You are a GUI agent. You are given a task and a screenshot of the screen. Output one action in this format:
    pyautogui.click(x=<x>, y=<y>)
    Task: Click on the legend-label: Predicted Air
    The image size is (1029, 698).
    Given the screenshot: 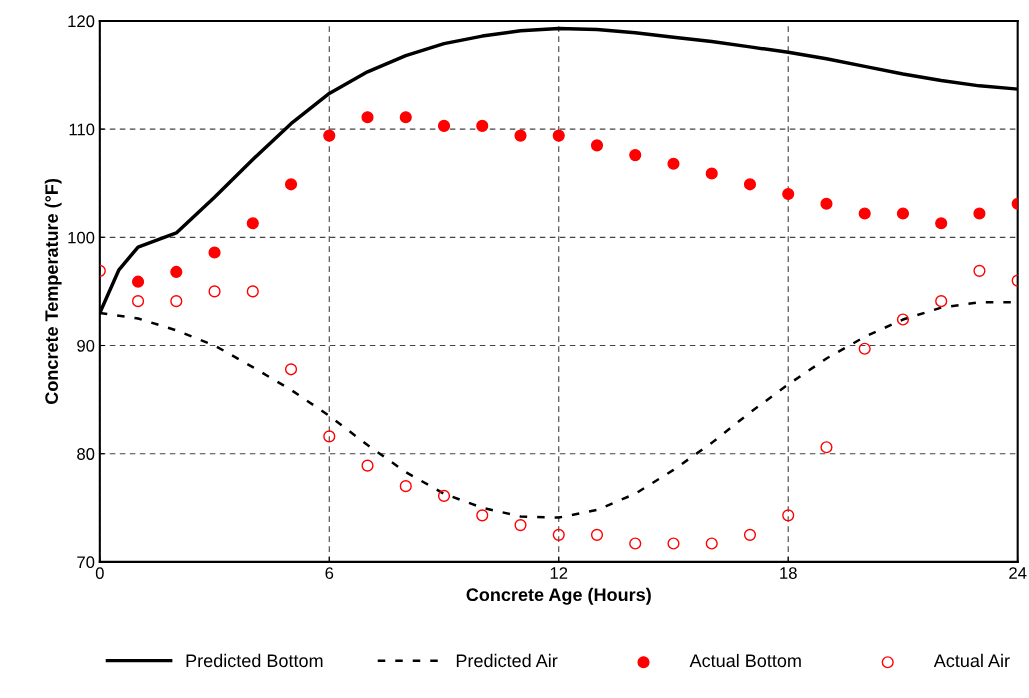 What is the action you would take?
    pyautogui.click(x=507, y=660)
    